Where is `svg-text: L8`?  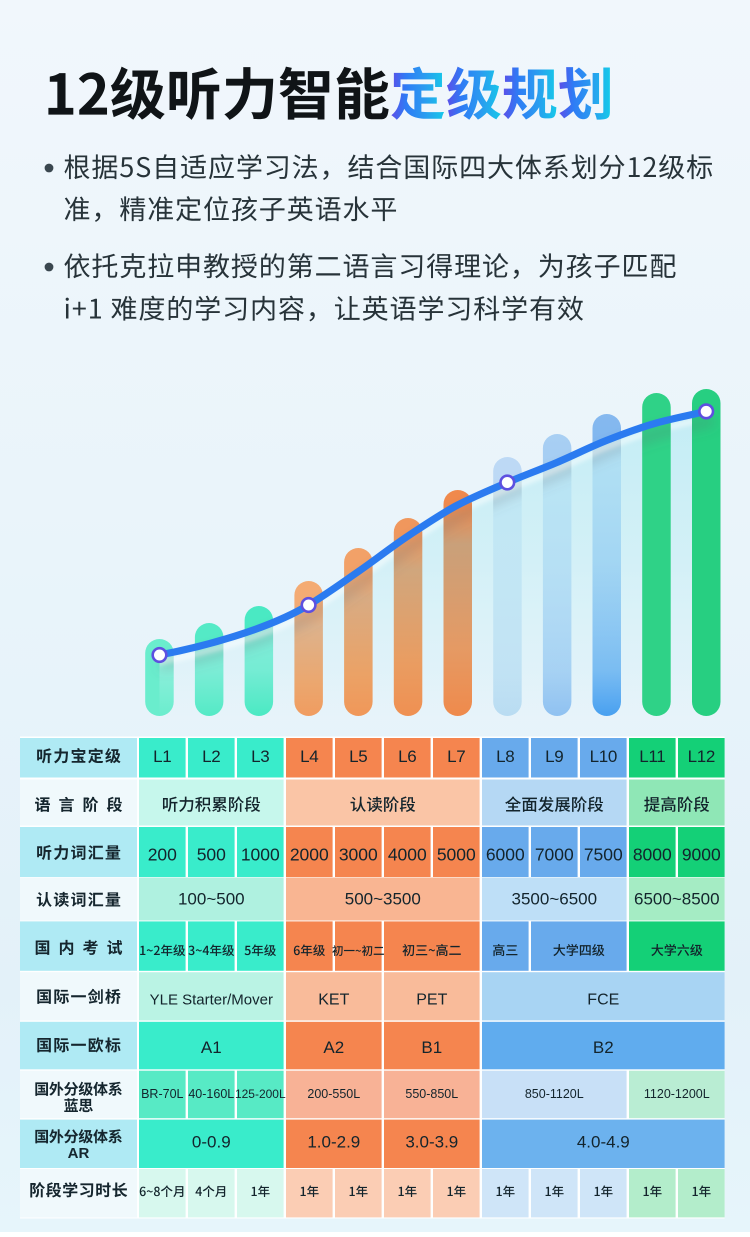
svg-text: L8 is located at coordinates (505, 756).